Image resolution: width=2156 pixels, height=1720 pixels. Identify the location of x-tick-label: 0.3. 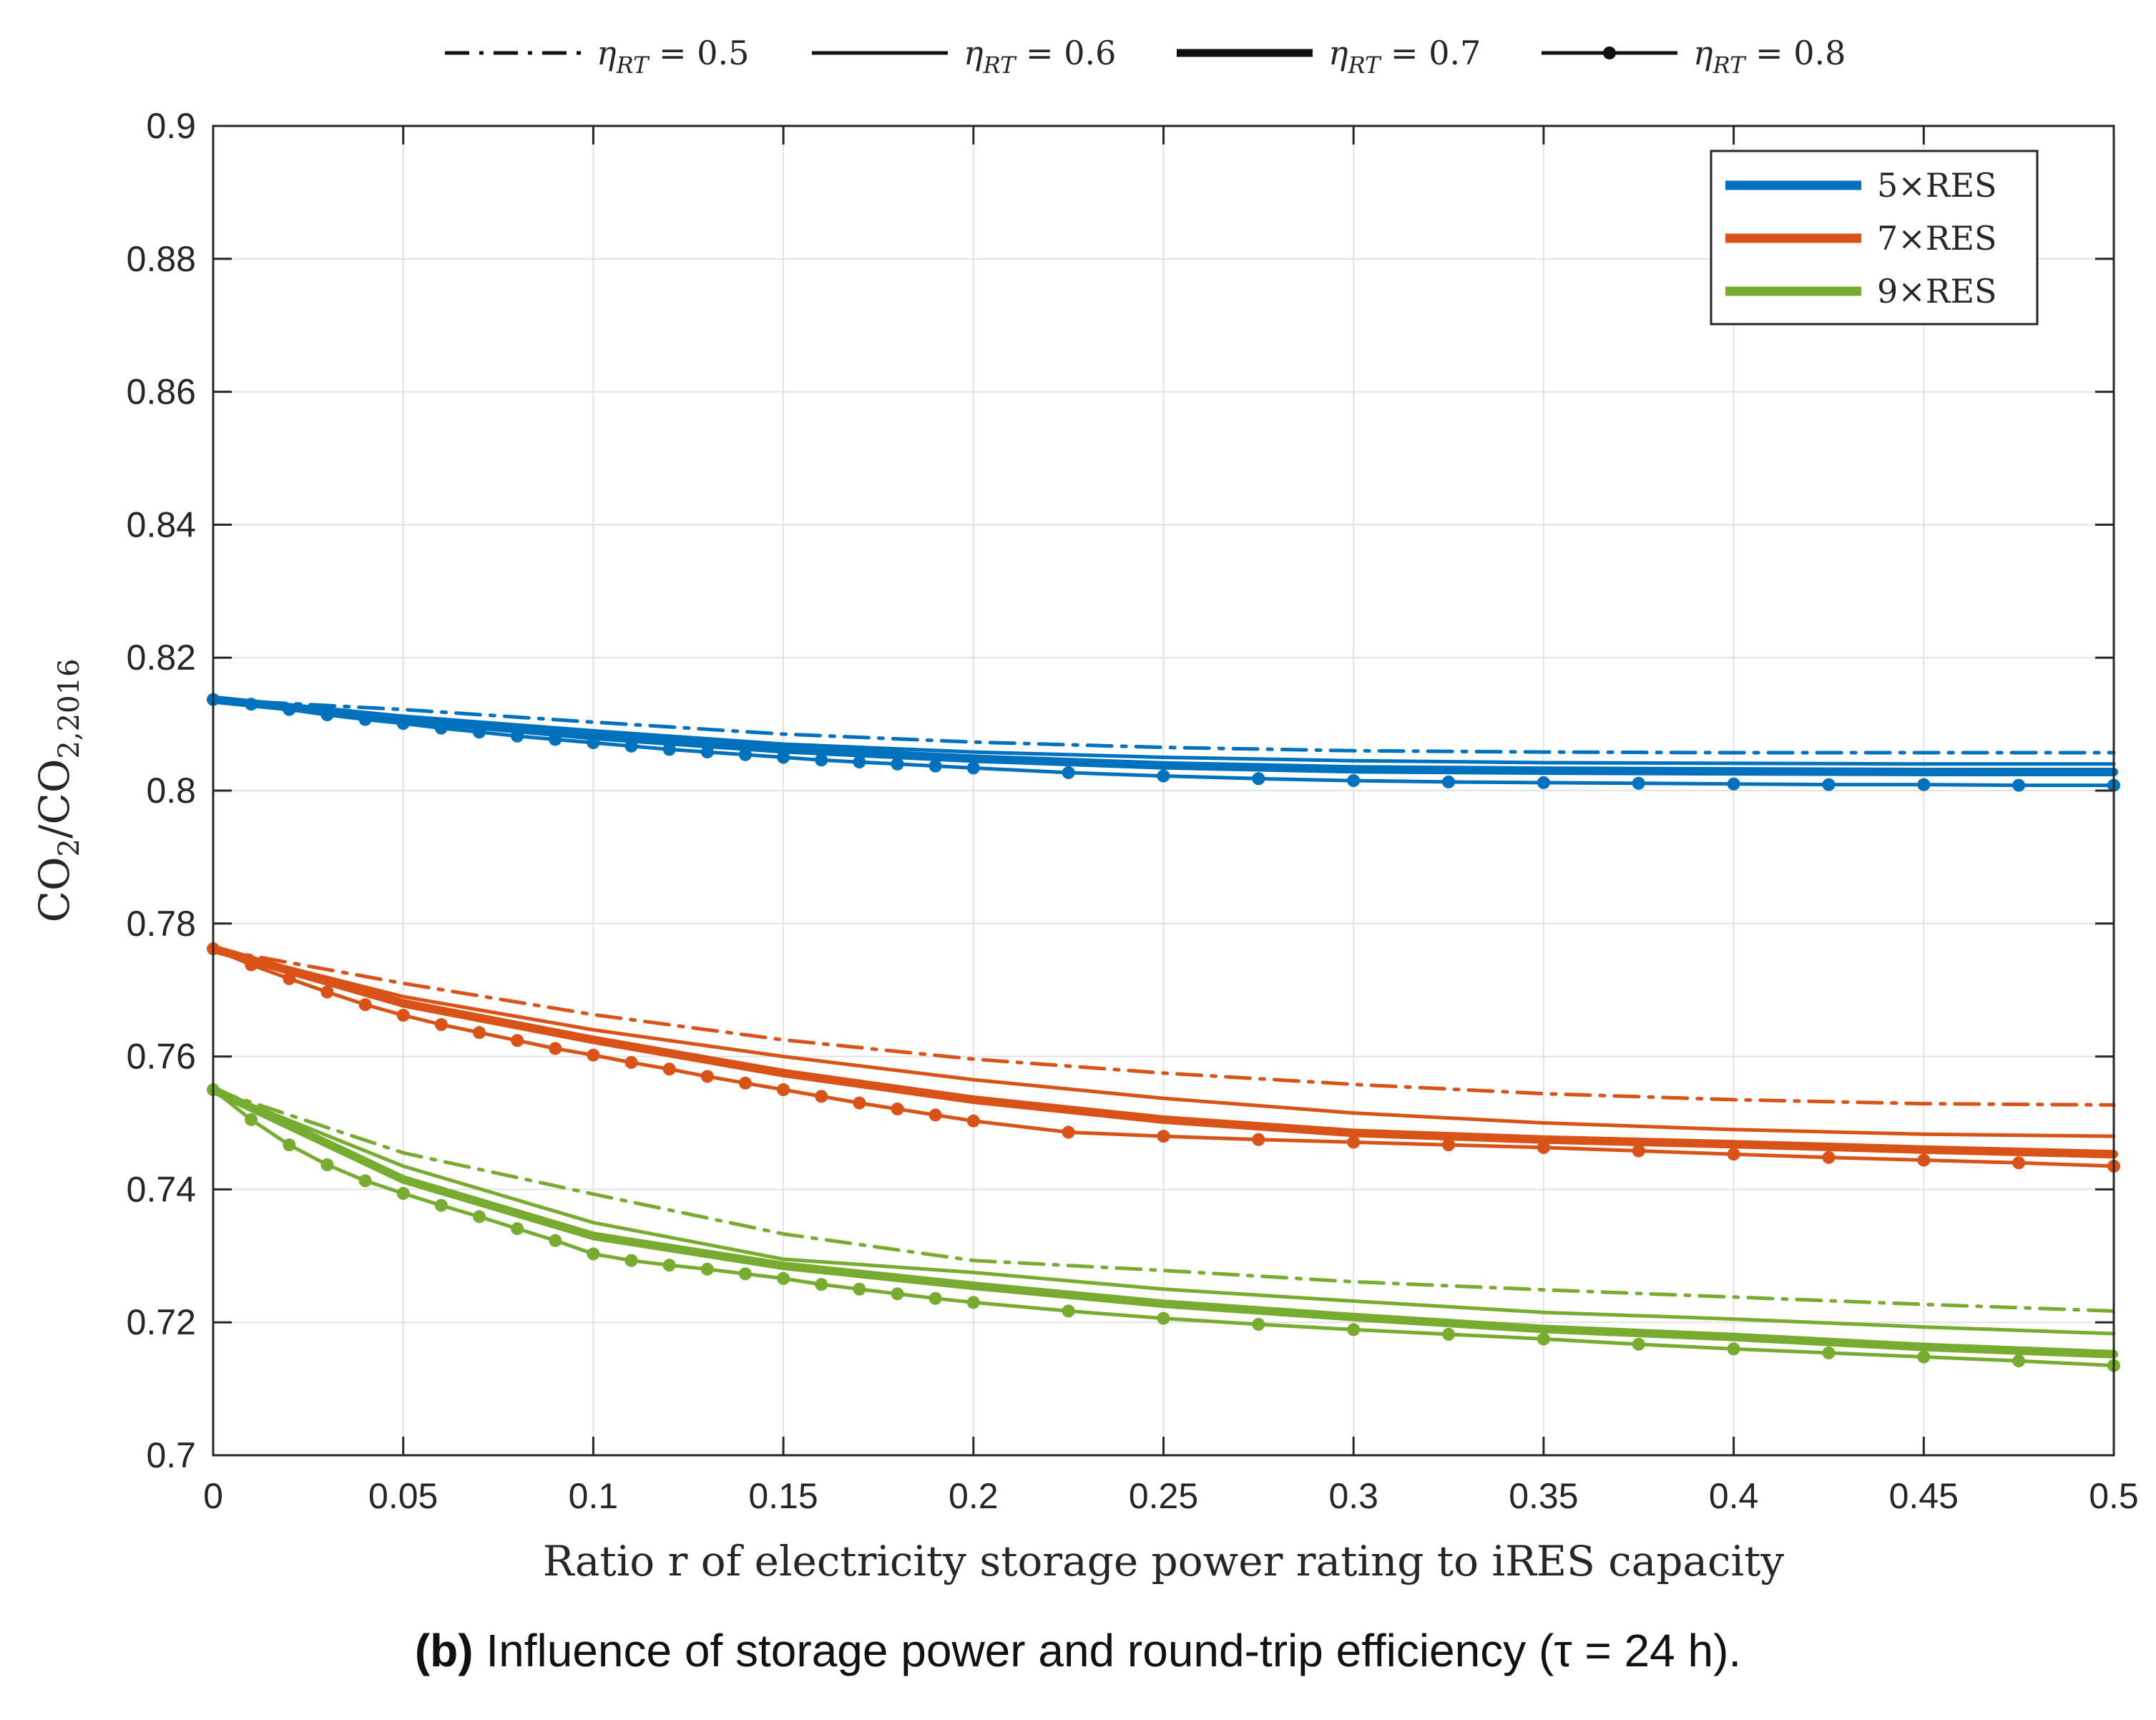
(1353, 1496).